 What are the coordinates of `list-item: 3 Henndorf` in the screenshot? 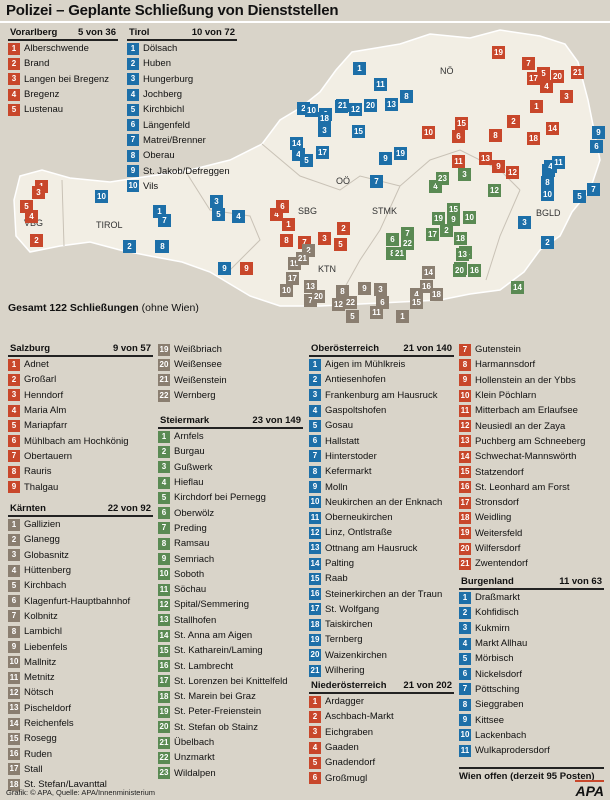 It's located at (80, 395).